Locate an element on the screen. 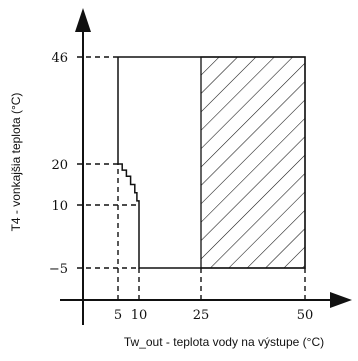 Image resolution: width=358 pixels, height=361 pixels. y-tick-label-neg5: −5 is located at coordinates (58, 269).